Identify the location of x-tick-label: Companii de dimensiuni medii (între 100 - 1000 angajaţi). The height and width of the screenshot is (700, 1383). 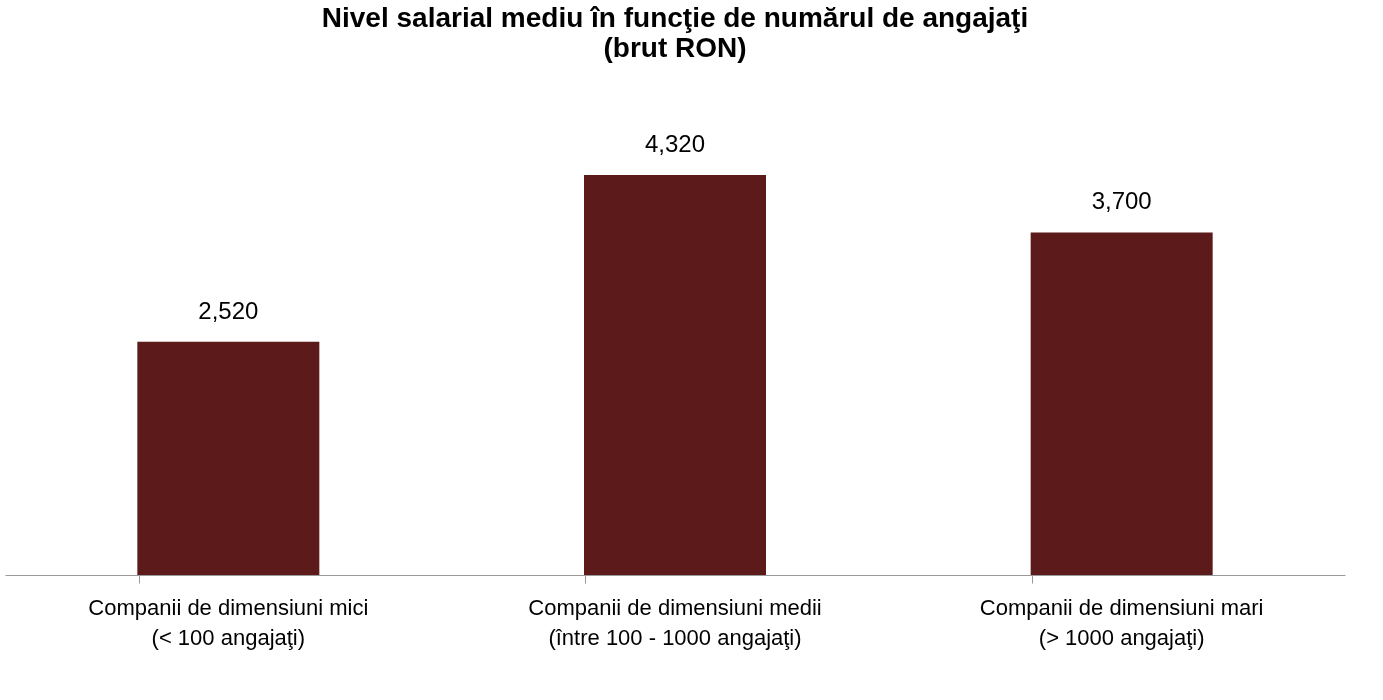
(675, 622).